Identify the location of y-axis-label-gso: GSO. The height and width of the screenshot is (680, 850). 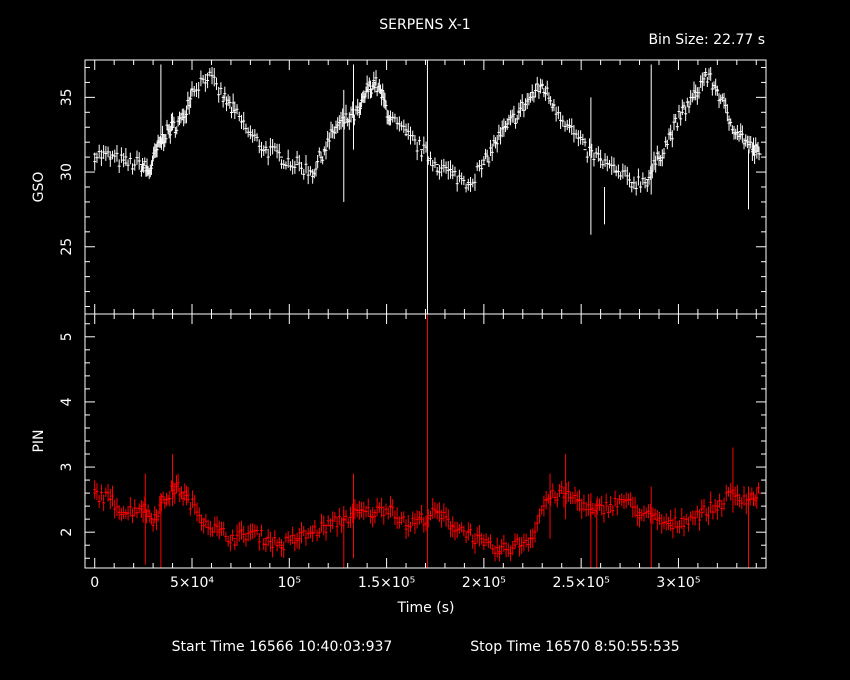
(39, 187).